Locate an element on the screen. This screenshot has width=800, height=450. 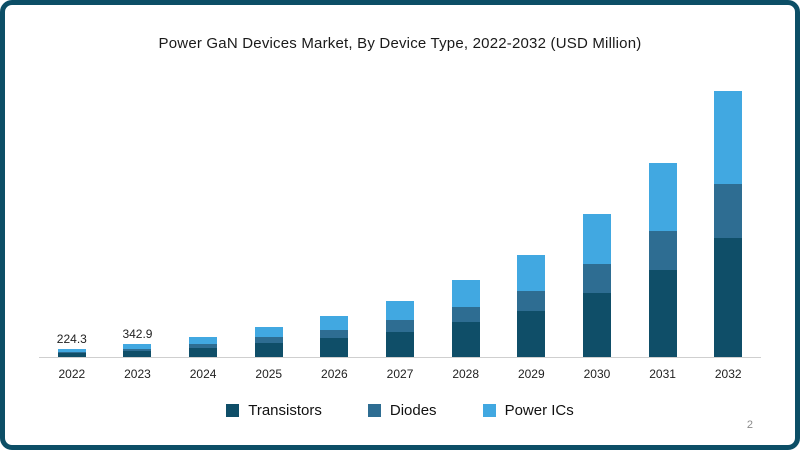
bar-column-2032 is located at coordinates (728, 220).